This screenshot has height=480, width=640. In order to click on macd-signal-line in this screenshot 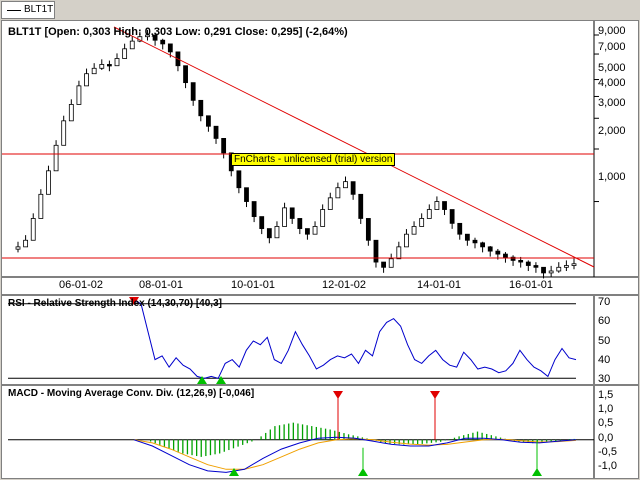, I will do `click(355, 454)`.